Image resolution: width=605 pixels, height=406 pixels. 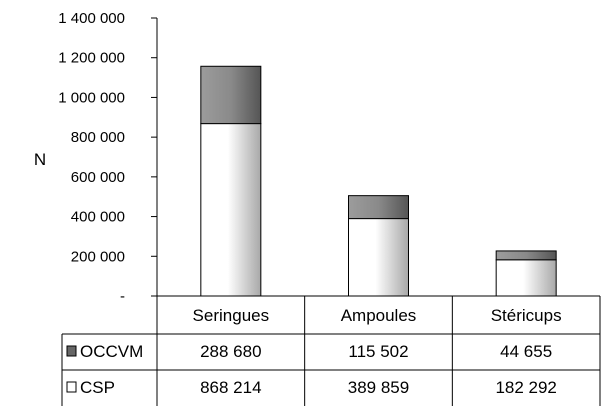 What do you see at coordinates (98, 217) in the screenshot?
I see `y-tick-label: 400 000` at bounding box center [98, 217].